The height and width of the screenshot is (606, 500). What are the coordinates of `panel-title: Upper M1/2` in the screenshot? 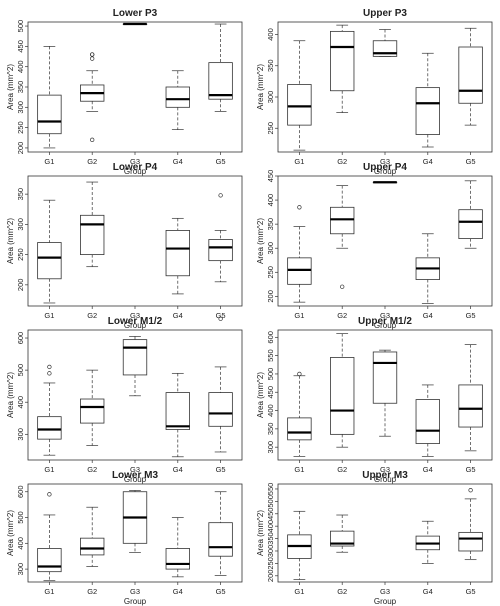 It's located at (385, 321).